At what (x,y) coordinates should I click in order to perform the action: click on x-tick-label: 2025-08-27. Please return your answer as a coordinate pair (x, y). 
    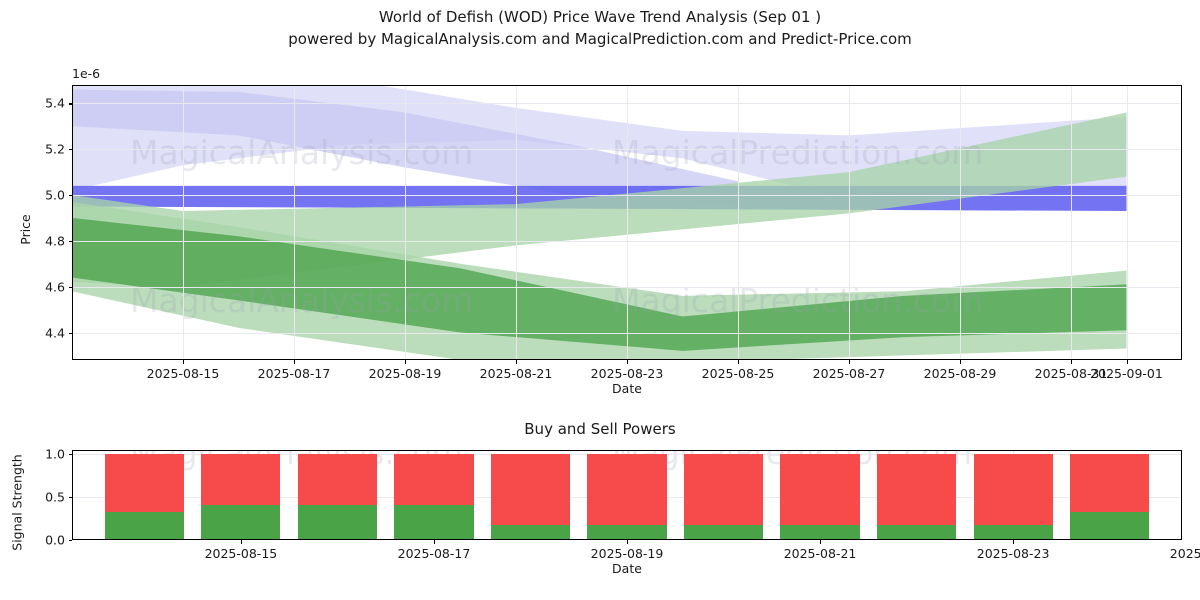
    Looking at the image, I should click on (849, 373).